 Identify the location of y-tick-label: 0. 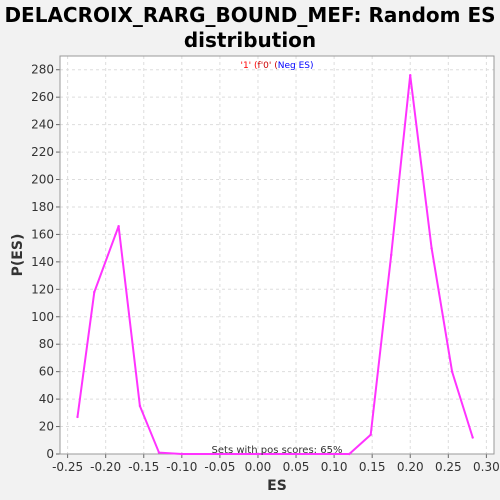
(50, 454).